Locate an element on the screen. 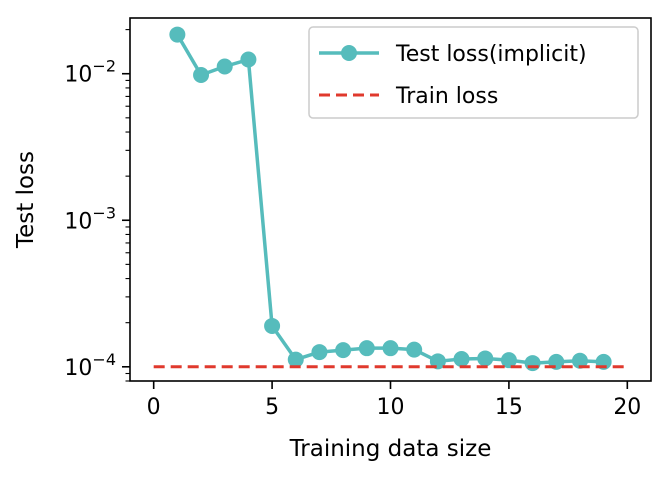 This screenshot has height=482, width=672. x-axis-label: Training data size is located at coordinates (390, 449).